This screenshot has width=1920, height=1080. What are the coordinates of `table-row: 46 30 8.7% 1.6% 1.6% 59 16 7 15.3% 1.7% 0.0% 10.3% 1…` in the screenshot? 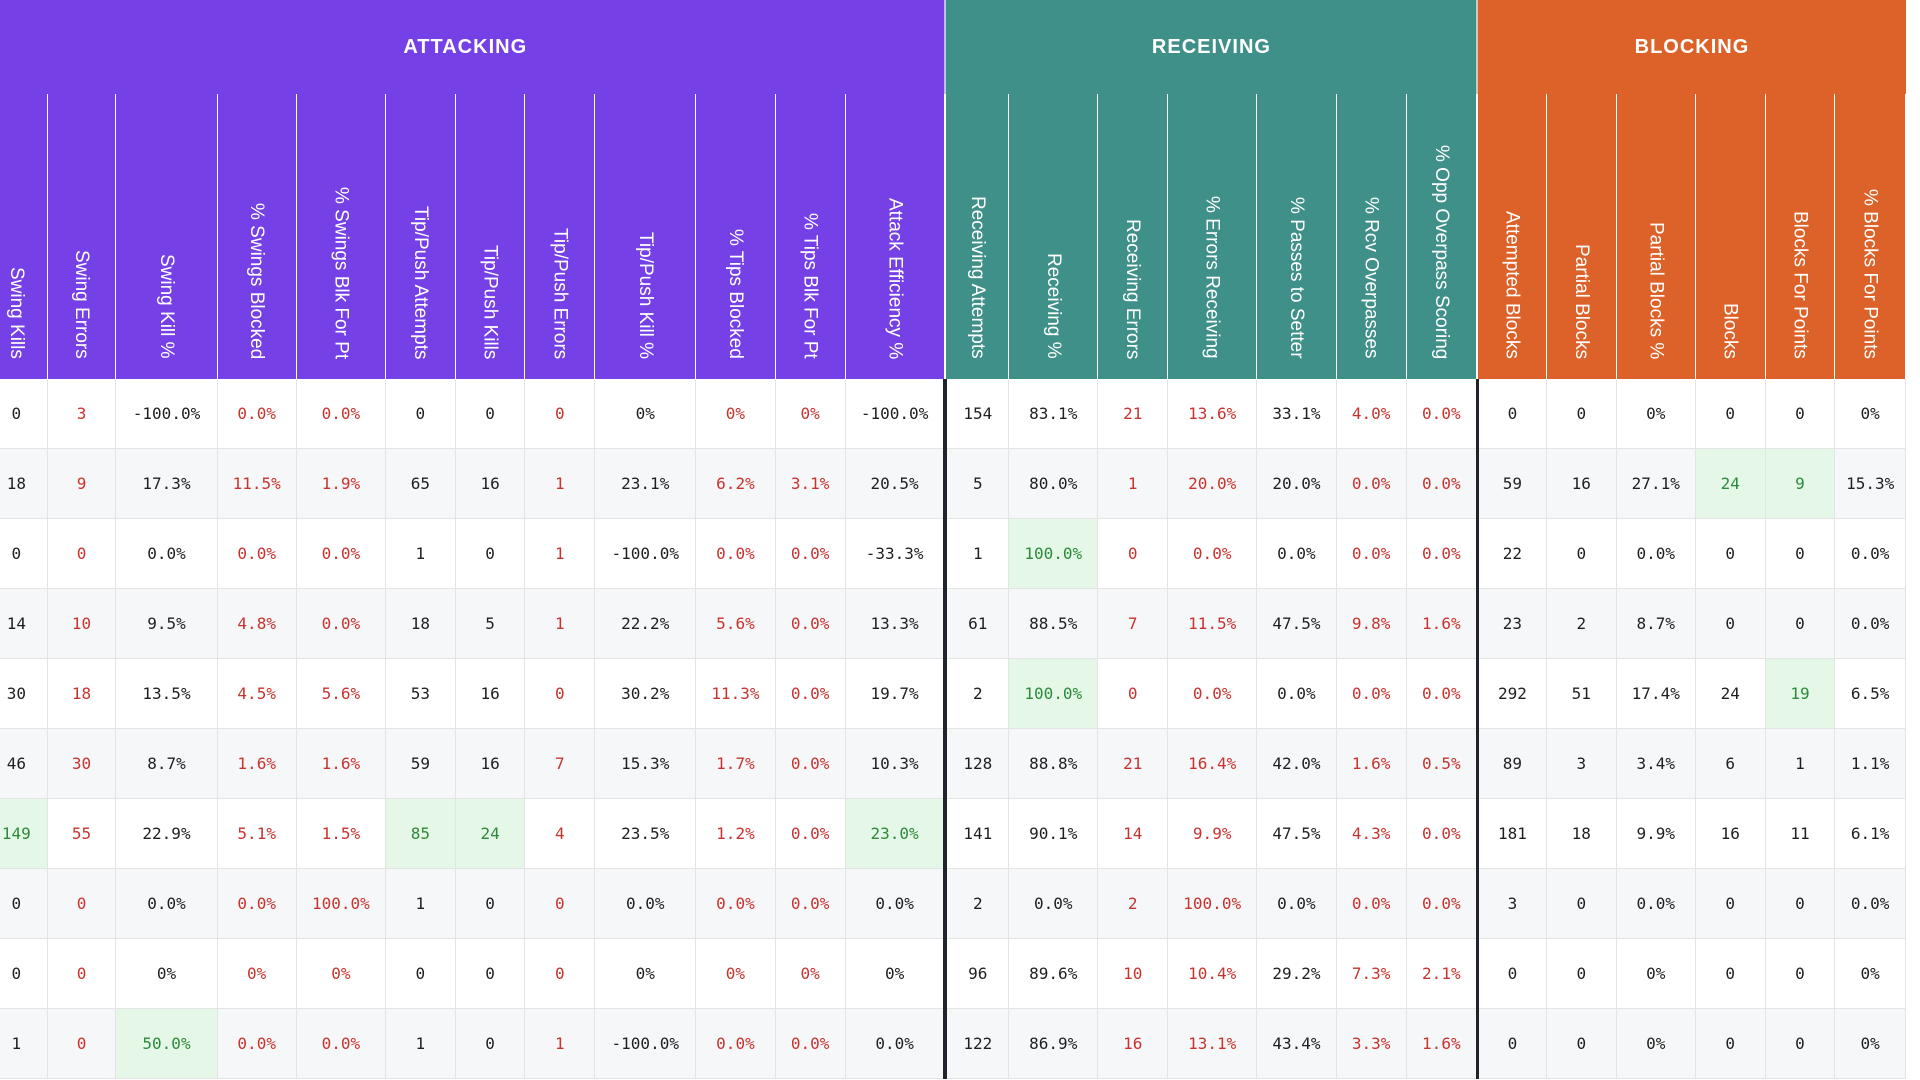 It's located at (953, 763).